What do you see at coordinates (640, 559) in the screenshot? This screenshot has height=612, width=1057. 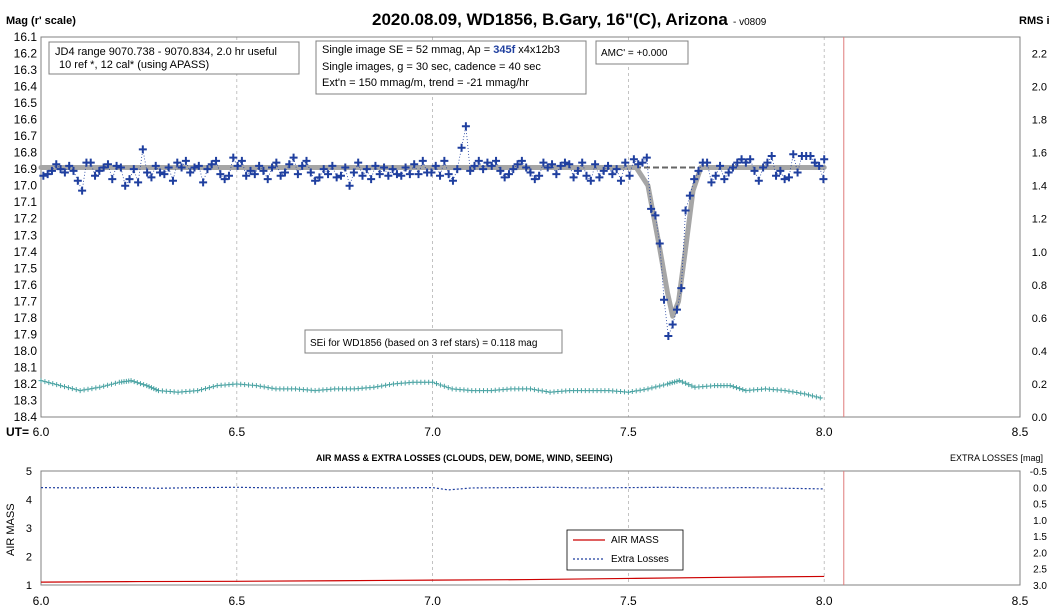 I see `legend-losses-label: Extra Losses` at bounding box center [640, 559].